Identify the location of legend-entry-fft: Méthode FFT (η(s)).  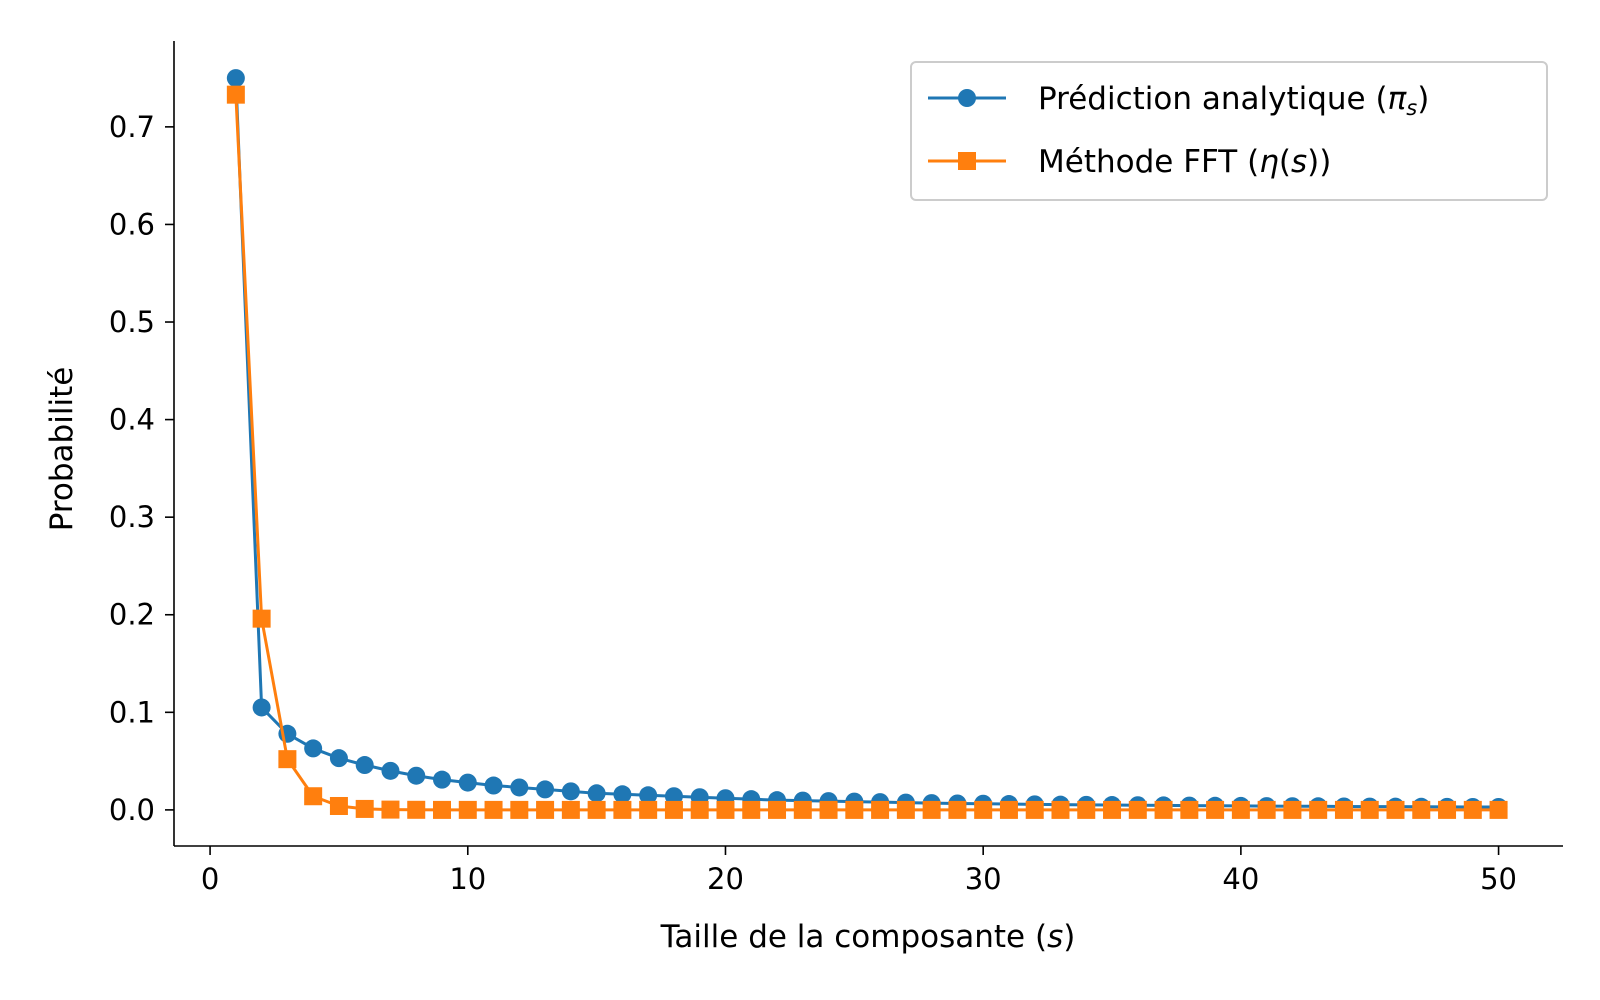
(1129, 162).